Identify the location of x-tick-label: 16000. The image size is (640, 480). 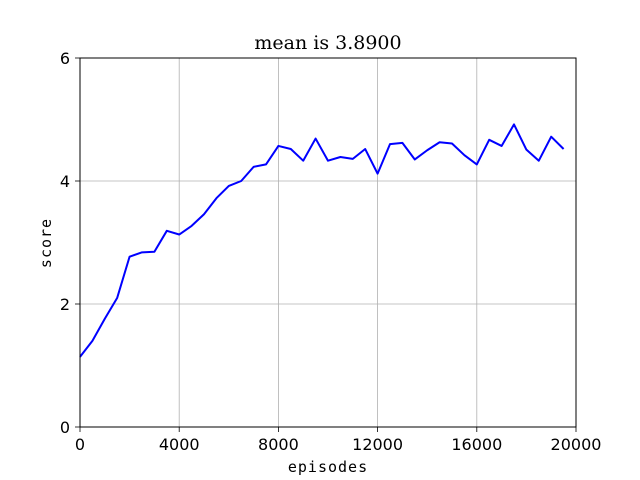
(476, 444).